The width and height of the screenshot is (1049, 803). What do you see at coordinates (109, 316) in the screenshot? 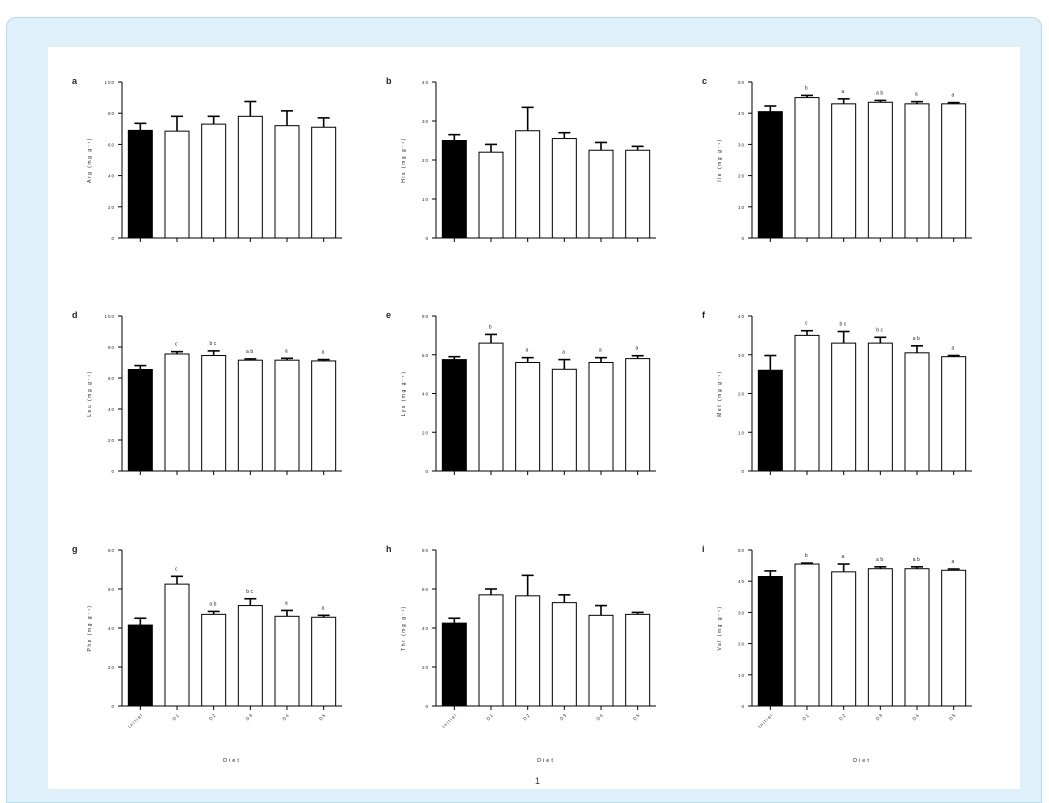
I see `y-tick-label: 100` at bounding box center [109, 316].